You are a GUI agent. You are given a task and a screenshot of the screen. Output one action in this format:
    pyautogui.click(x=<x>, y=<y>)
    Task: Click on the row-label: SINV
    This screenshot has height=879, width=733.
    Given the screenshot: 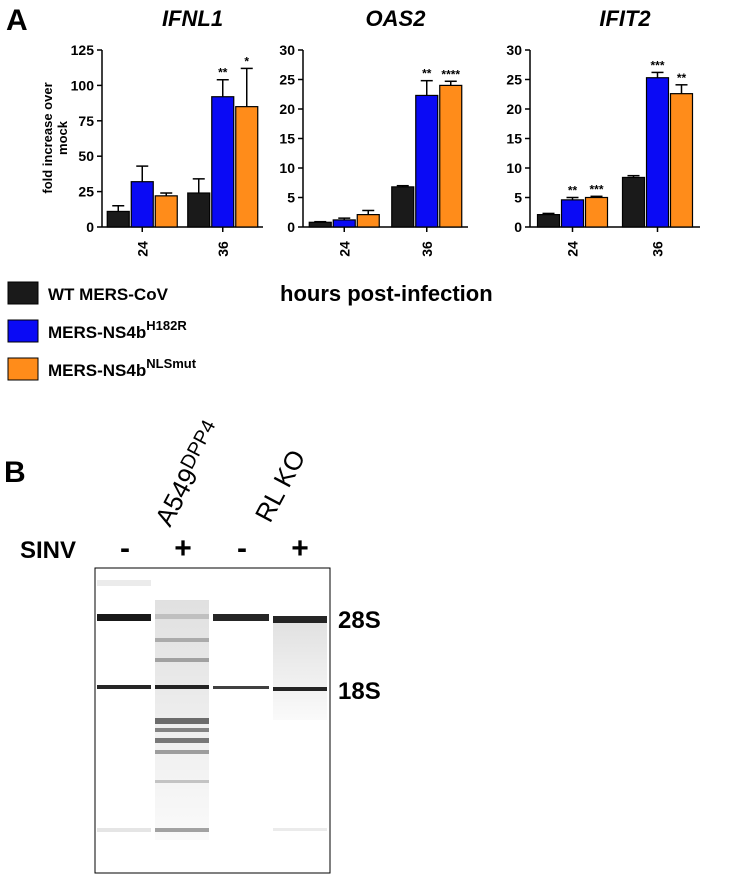 What is the action you would take?
    pyautogui.click(x=48, y=550)
    